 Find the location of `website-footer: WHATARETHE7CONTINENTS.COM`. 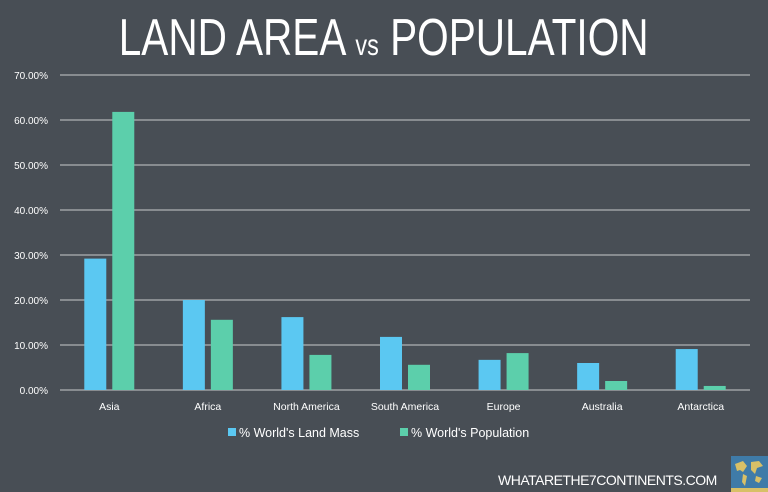

website-footer: WHATARETHE7CONTINENTS.COM is located at coordinates (607, 480).